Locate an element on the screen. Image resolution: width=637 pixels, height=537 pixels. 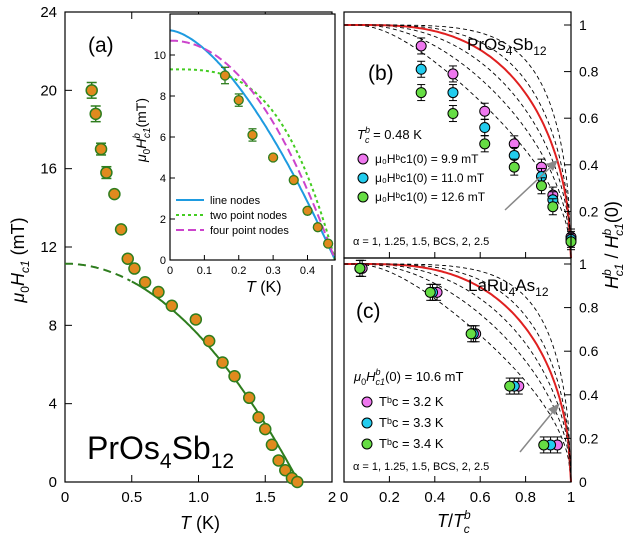
a-ytick-label: 8 is located at coordinates (53, 325).